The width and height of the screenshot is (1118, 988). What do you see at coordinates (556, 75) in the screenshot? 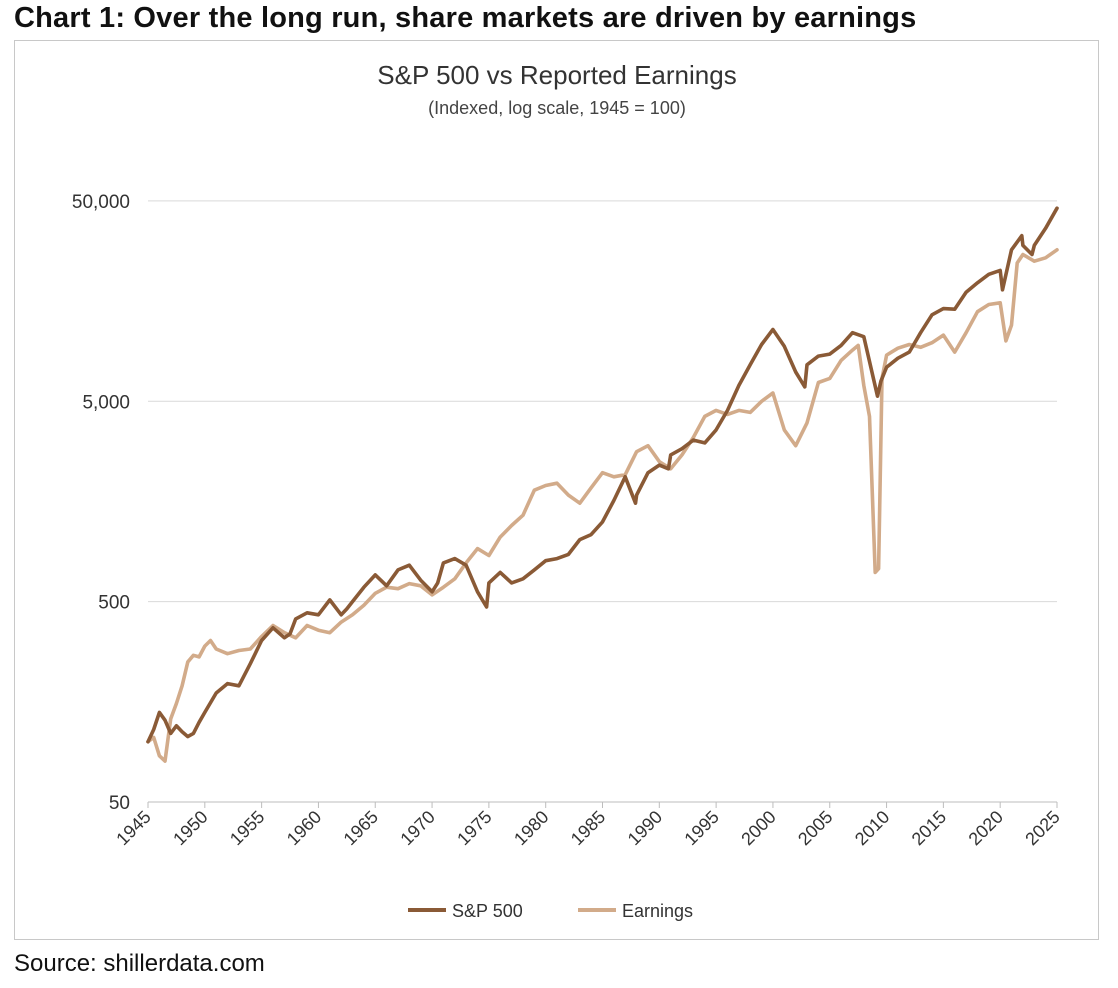
I see `chart-title: S&P 500 vs Reported Earnings` at bounding box center [556, 75].